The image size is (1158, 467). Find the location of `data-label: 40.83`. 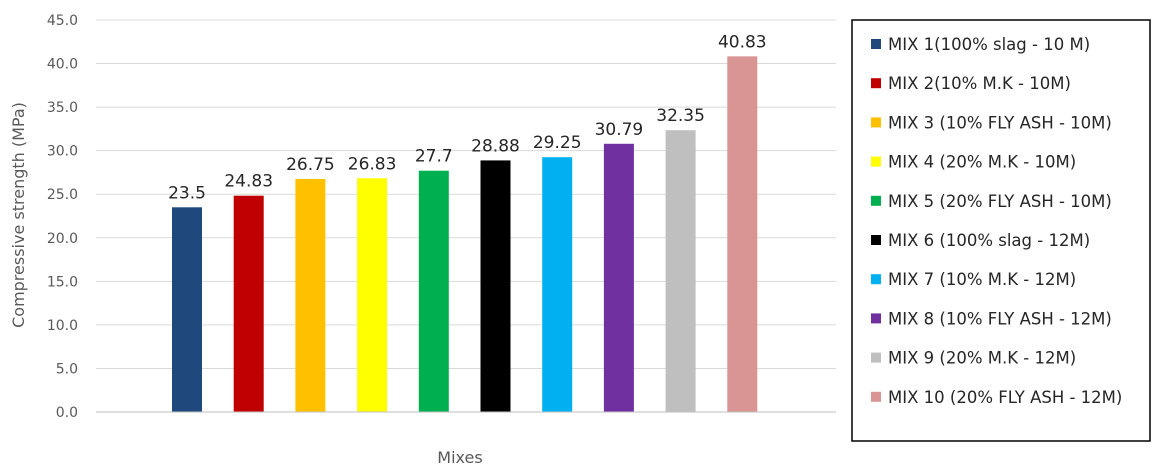

data-label: 40.83 is located at coordinates (742, 42).